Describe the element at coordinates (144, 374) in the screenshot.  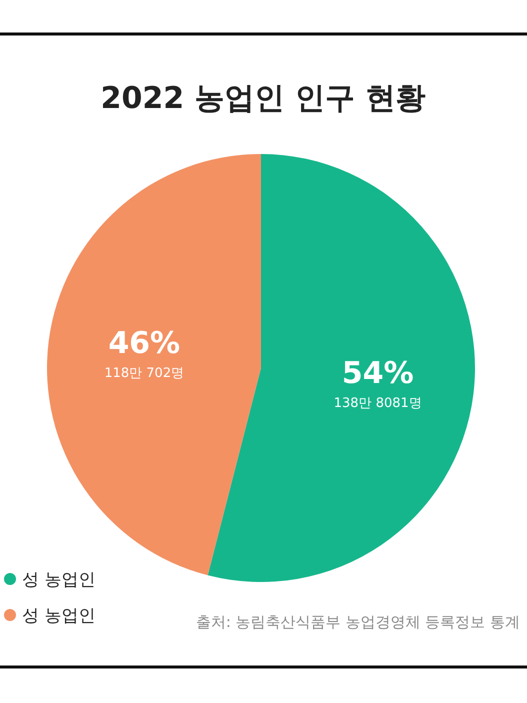
I see `text: 118만 702명` at that location.